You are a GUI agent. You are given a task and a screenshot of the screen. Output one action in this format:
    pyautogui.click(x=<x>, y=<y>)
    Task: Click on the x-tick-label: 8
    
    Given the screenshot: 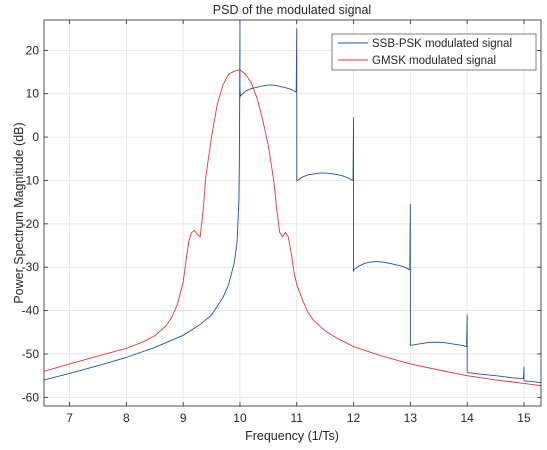 What is the action you would take?
    pyautogui.click(x=126, y=418)
    